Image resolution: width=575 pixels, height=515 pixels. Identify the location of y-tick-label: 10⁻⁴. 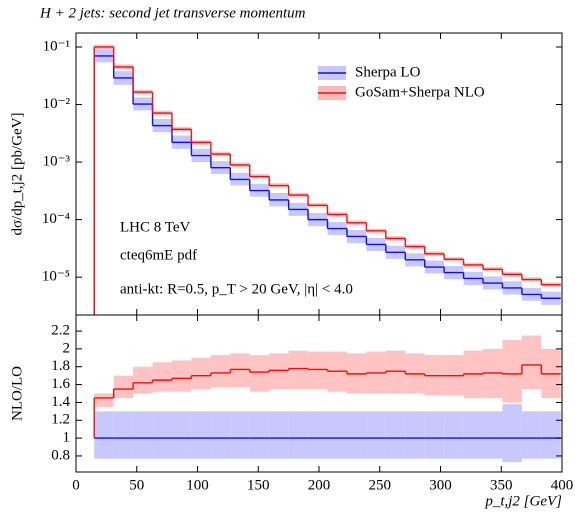
(56, 219).